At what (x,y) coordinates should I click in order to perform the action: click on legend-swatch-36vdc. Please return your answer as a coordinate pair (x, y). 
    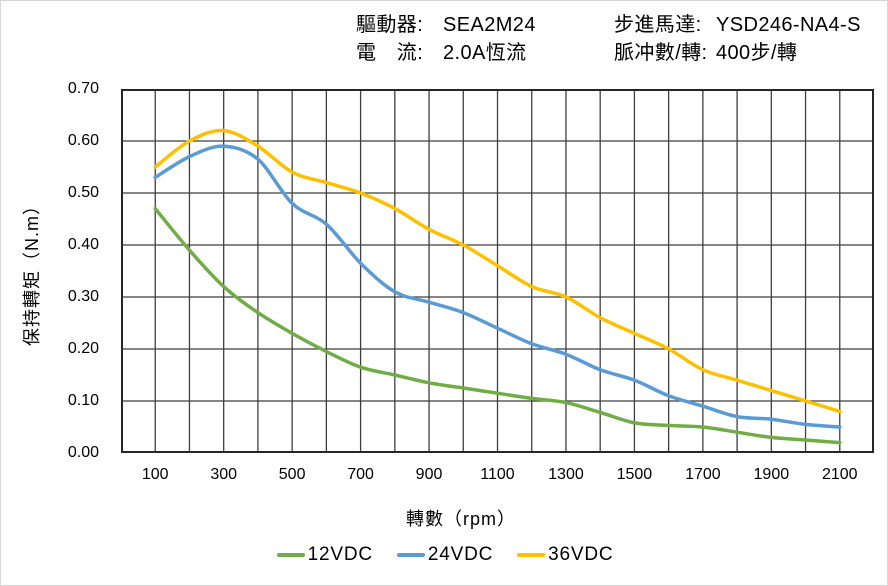
    Looking at the image, I should click on (531, 555).